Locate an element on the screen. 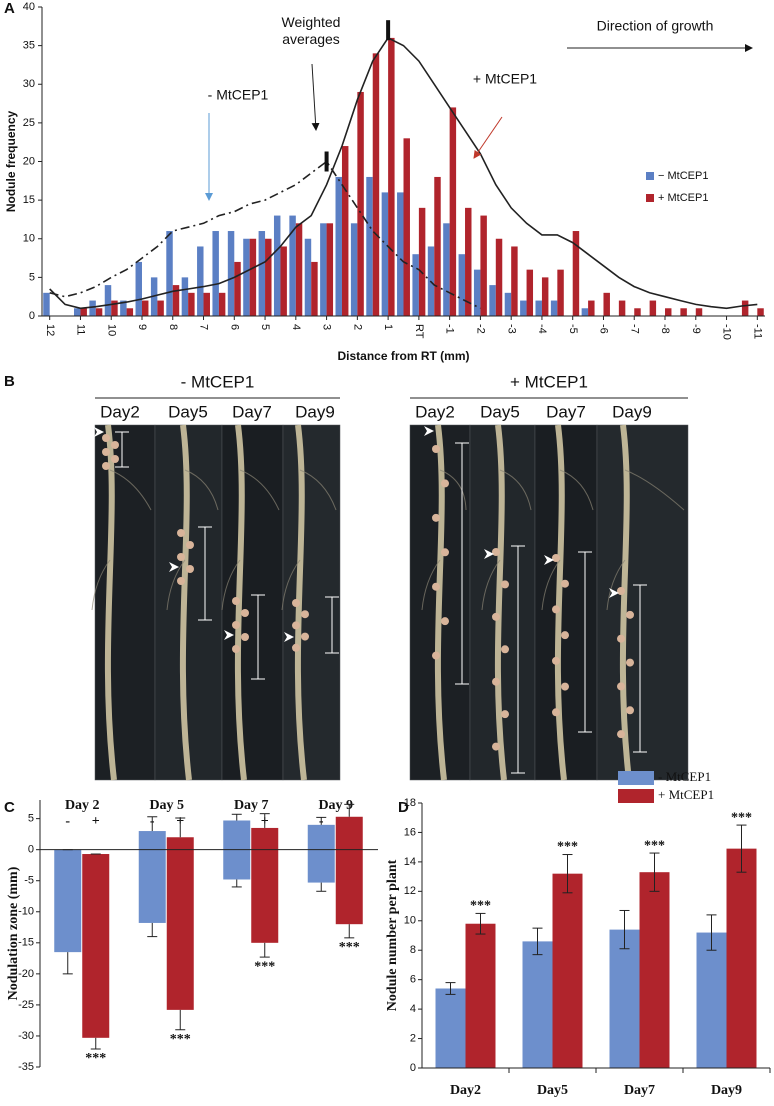  y-tick-label: 4 is located at coordinates (413, 1009).